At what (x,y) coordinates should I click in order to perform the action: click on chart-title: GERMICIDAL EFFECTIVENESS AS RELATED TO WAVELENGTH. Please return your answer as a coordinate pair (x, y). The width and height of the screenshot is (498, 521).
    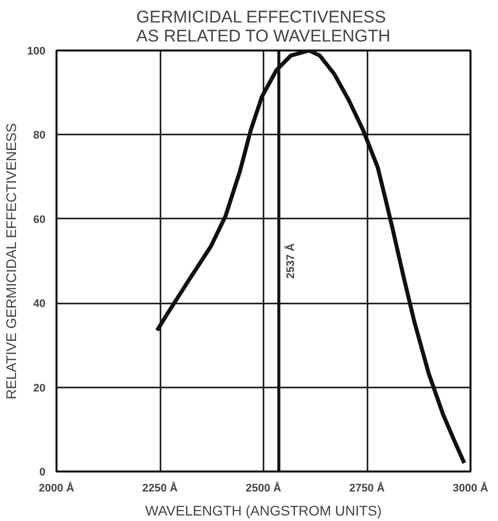
    Looking at the image, I should click on (263, 27).